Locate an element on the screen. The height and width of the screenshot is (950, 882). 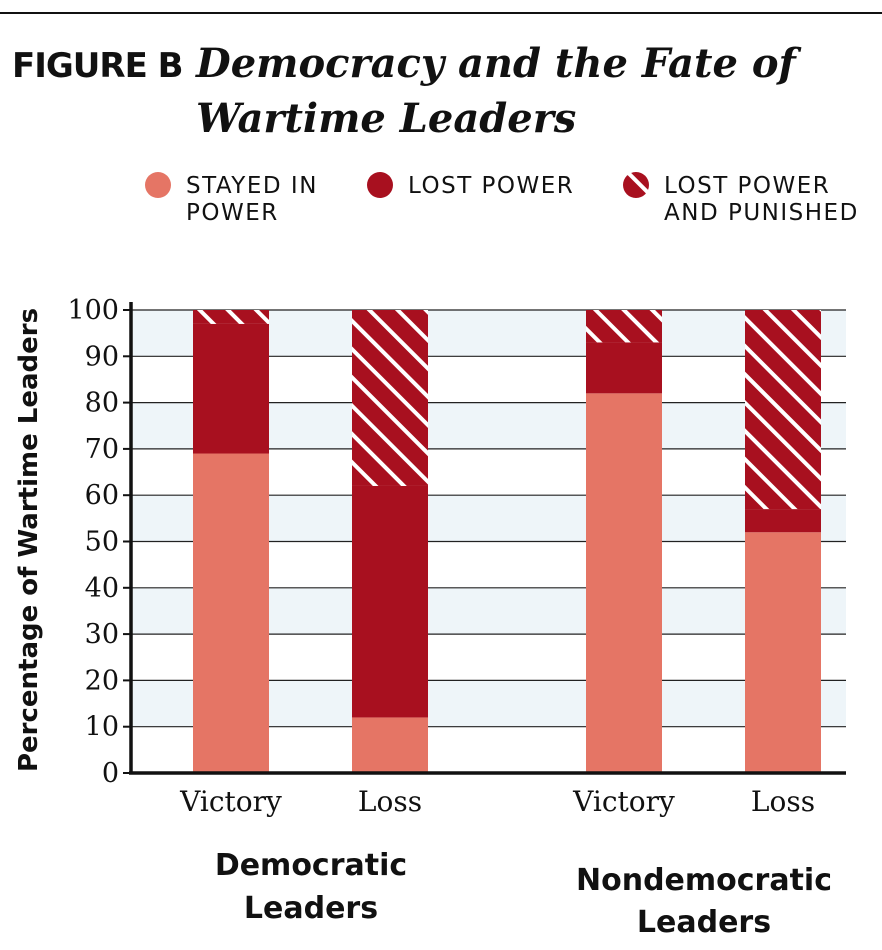
legend-label-lost-1: LOST POWER is located at coordinates (491, 186).